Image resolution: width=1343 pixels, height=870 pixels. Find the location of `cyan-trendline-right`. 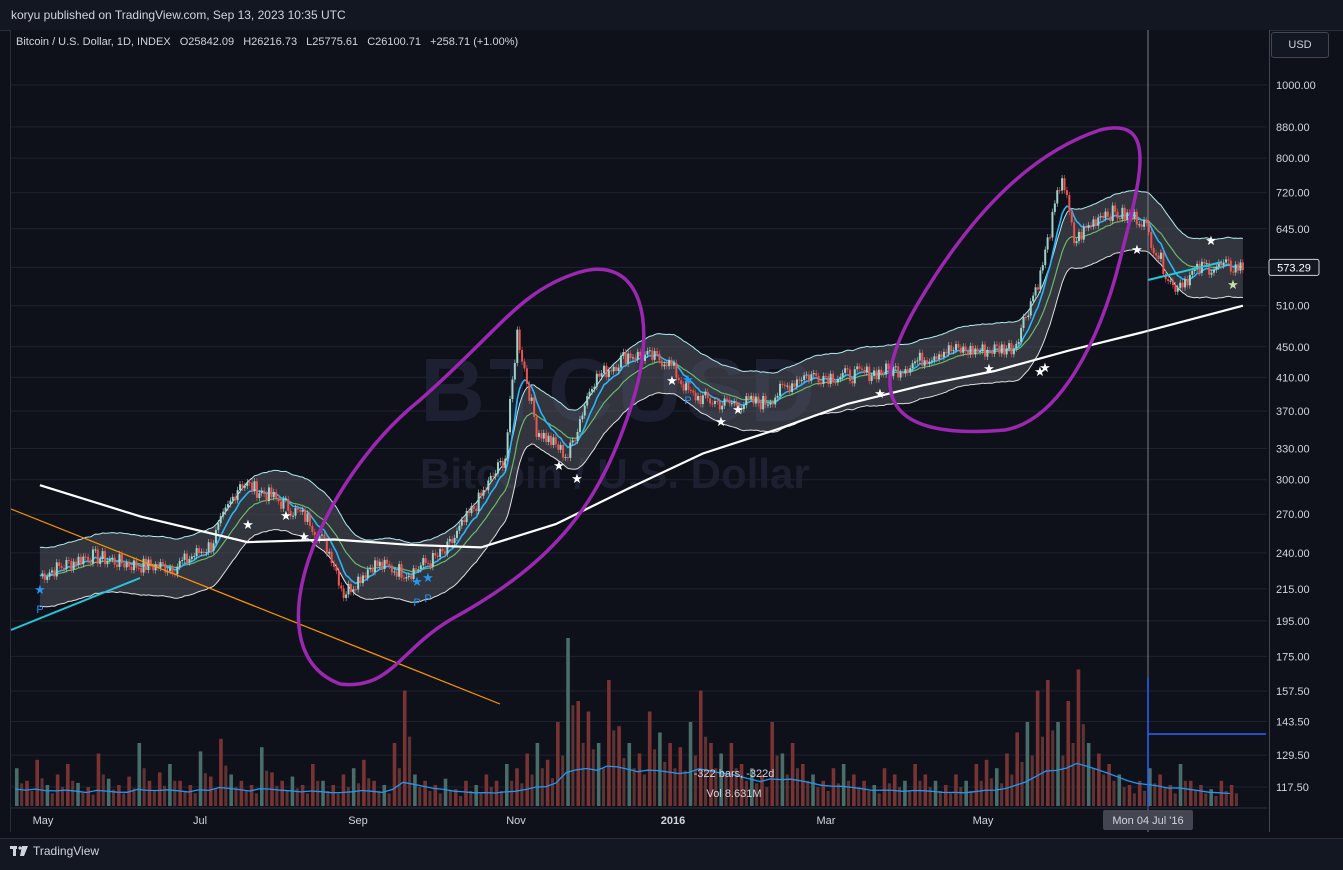

cyan-trendline-right is located at coordinates (1185, 271).